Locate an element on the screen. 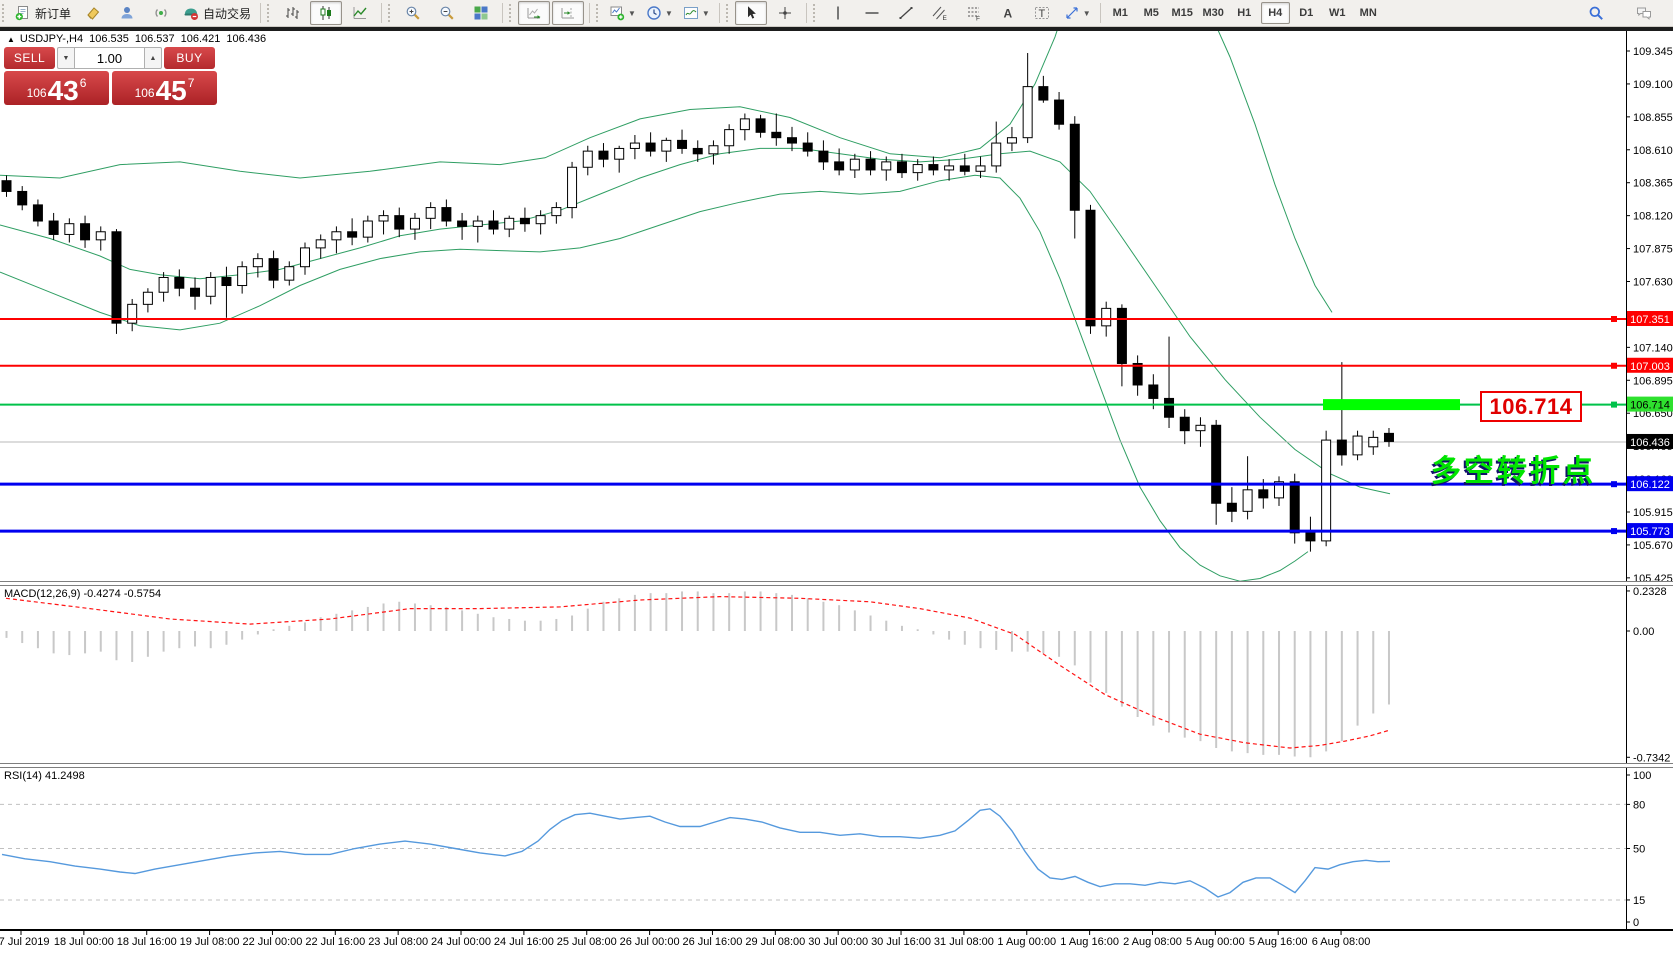 The height and width of the screenshot is (953, 1673). cursor-button is located at coordinates (750, 13).